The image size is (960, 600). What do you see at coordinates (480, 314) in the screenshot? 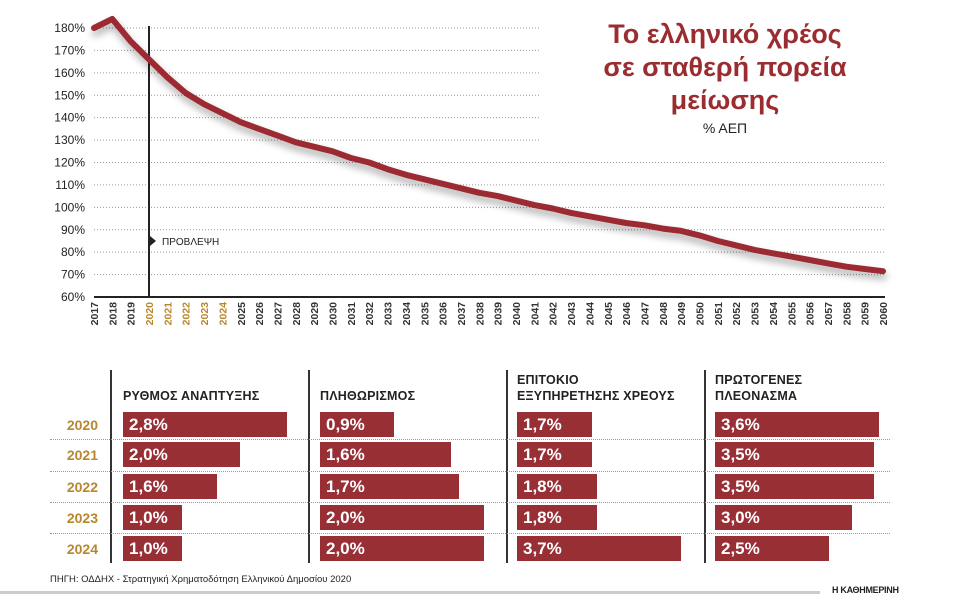
I see `x-tick-label: 2038` at bounding box center [480, 314].